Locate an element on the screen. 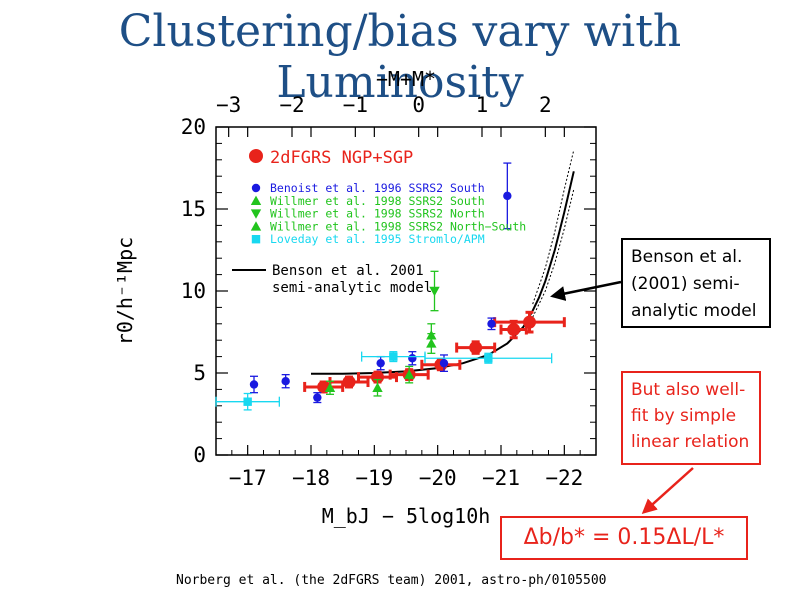 Image resolution: width=800 pixels, height=600 pixels. y-tick-label: 0 is located at coordinates (199, 455).